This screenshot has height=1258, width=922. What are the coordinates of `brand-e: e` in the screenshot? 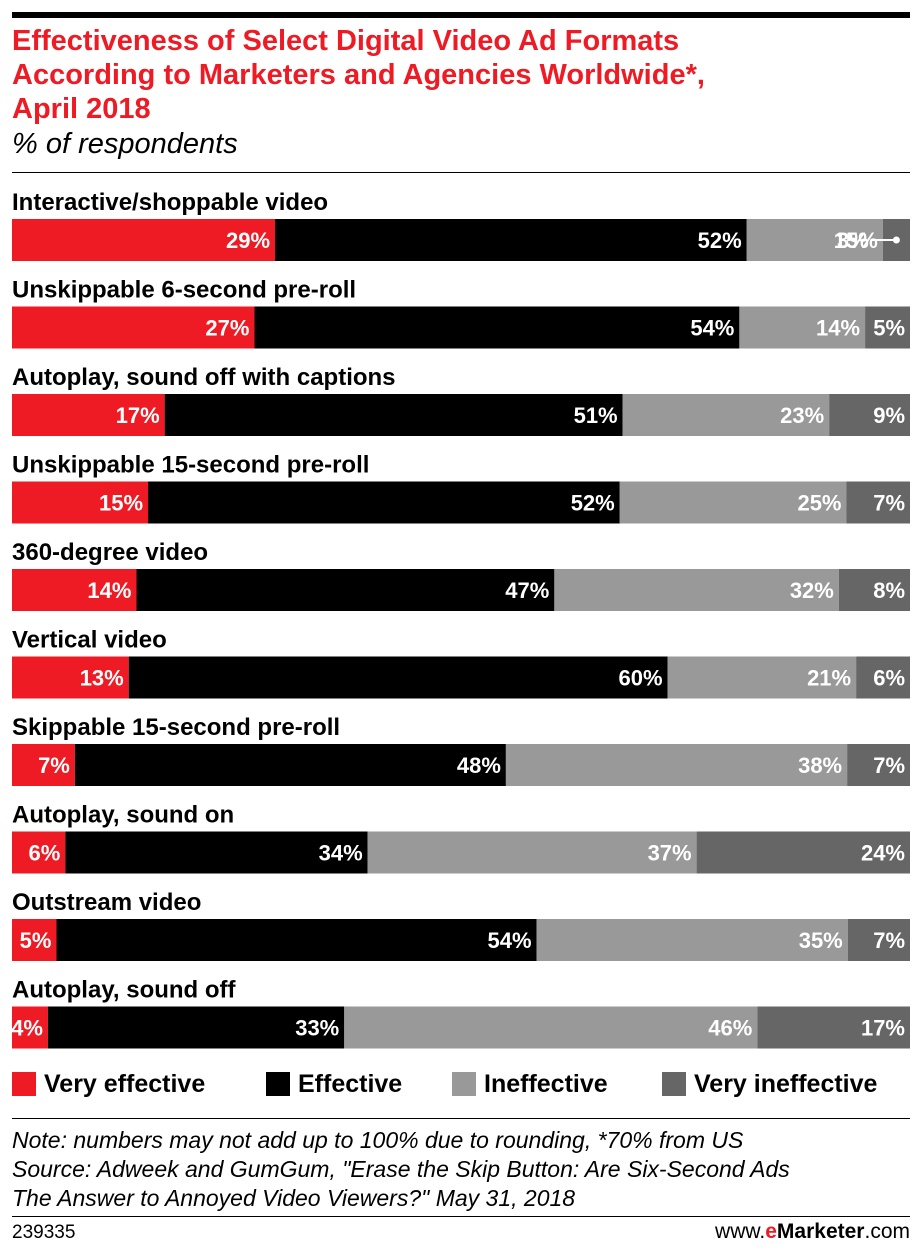 It's located at (771, 1231).